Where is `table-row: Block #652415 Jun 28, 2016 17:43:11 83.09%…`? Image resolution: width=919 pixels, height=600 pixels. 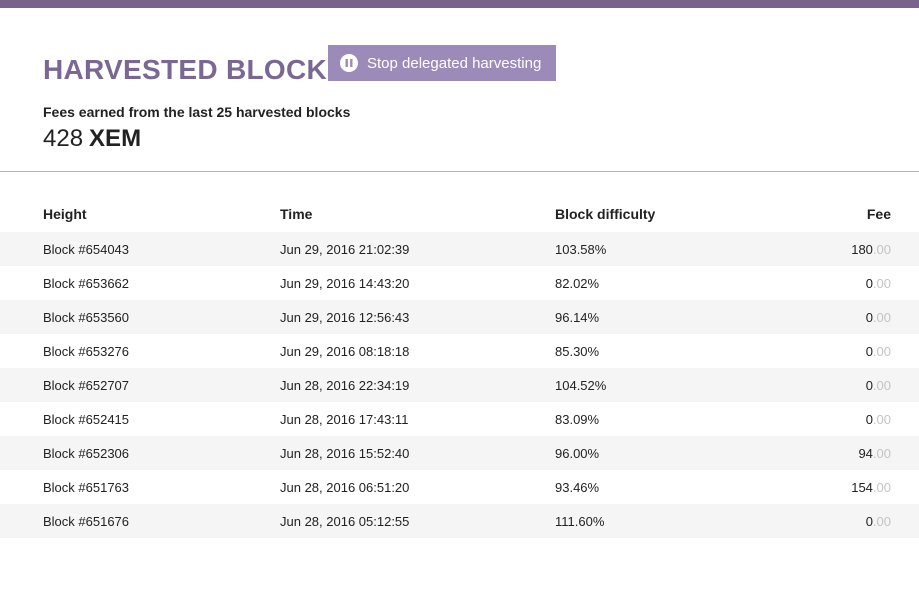 table-row: Block #652415 Jun 28, 2016 17:43:11 83.09%… is located at coordinates (459, 419).